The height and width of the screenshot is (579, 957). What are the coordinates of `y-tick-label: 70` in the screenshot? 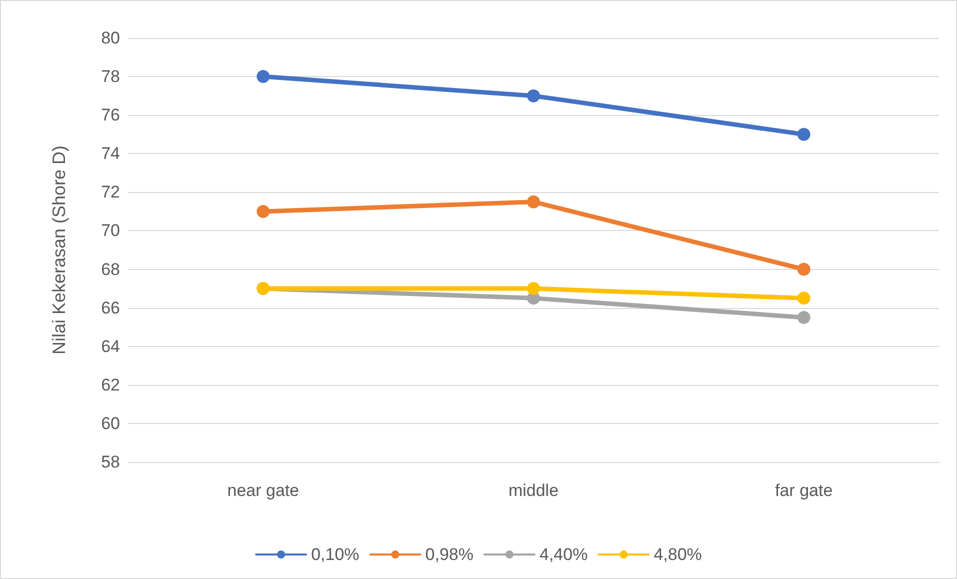 It's located at (110, 230).